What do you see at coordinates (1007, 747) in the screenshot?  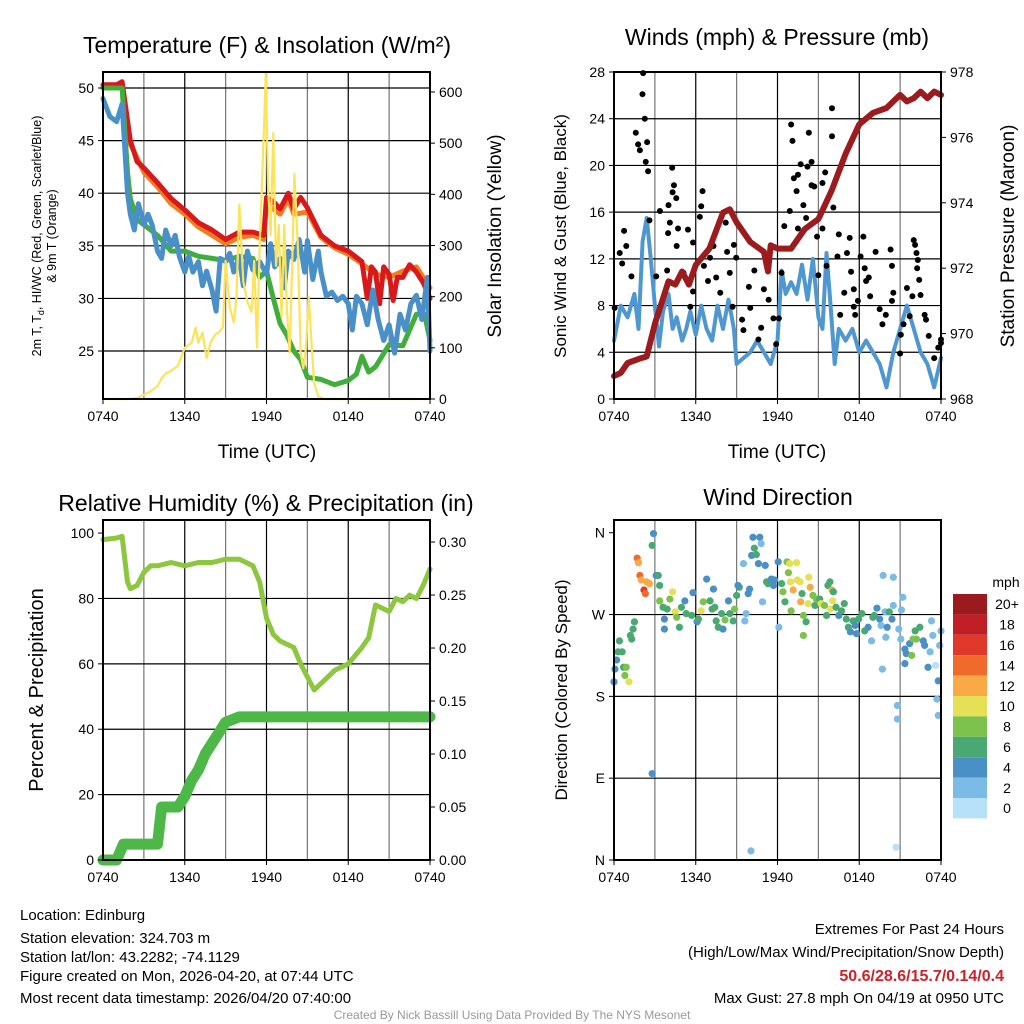 I see `legend-label: 6` at bounding box center [1007, 747].